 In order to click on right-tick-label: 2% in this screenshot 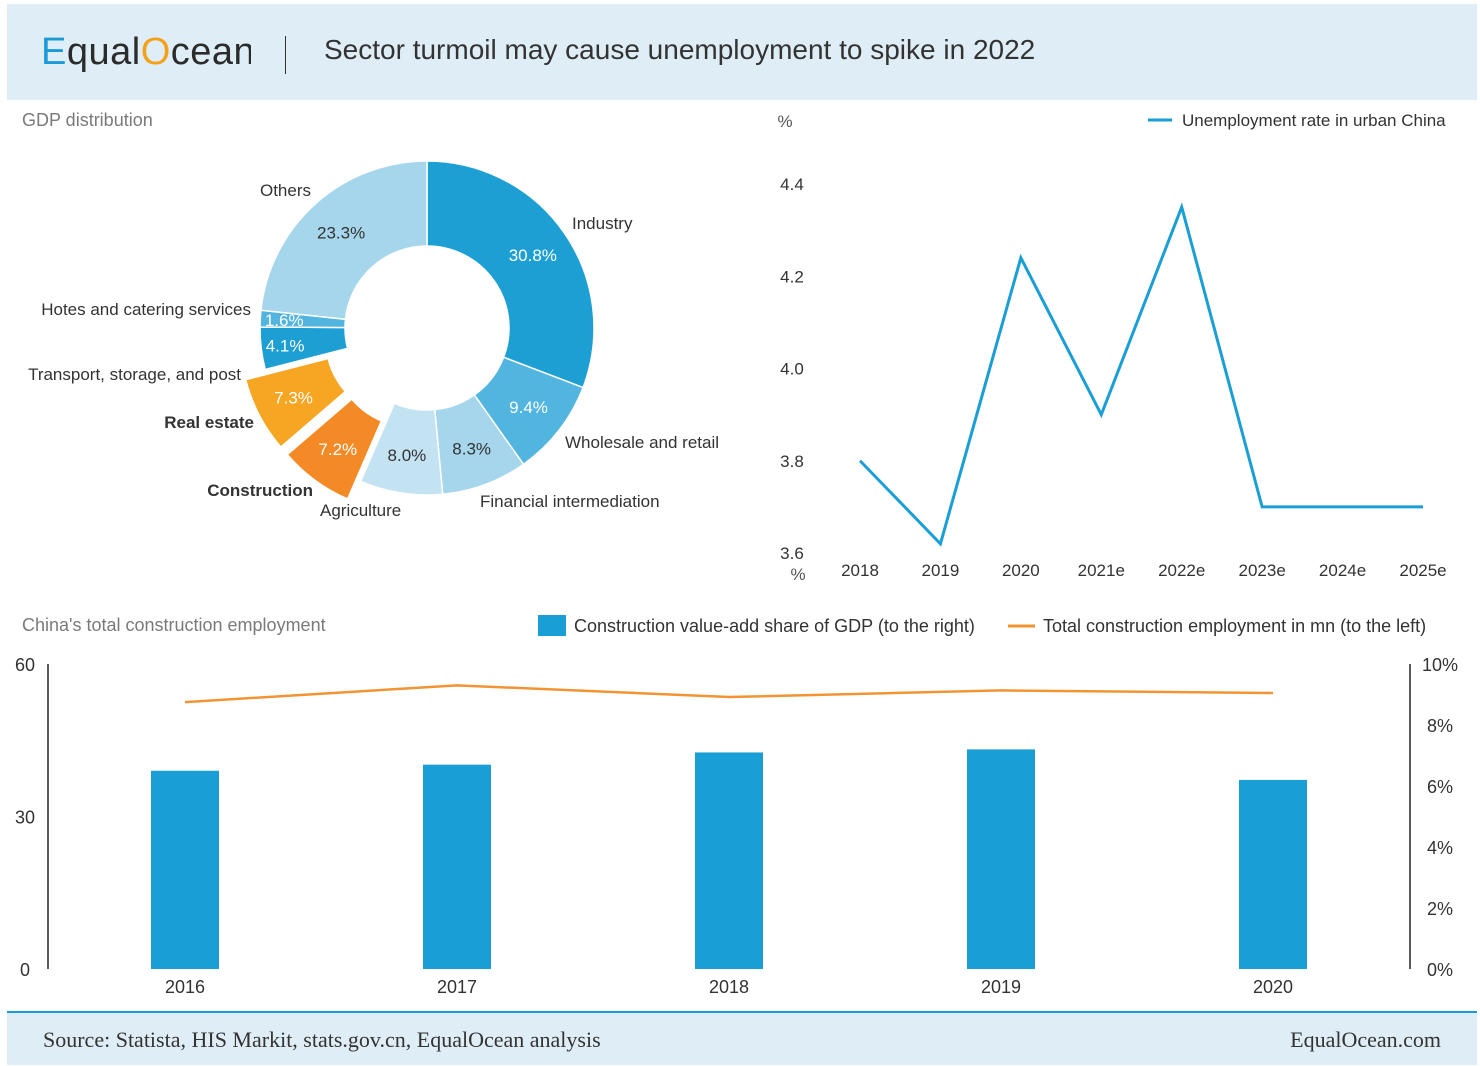, I will do `click(1440, 909)`.